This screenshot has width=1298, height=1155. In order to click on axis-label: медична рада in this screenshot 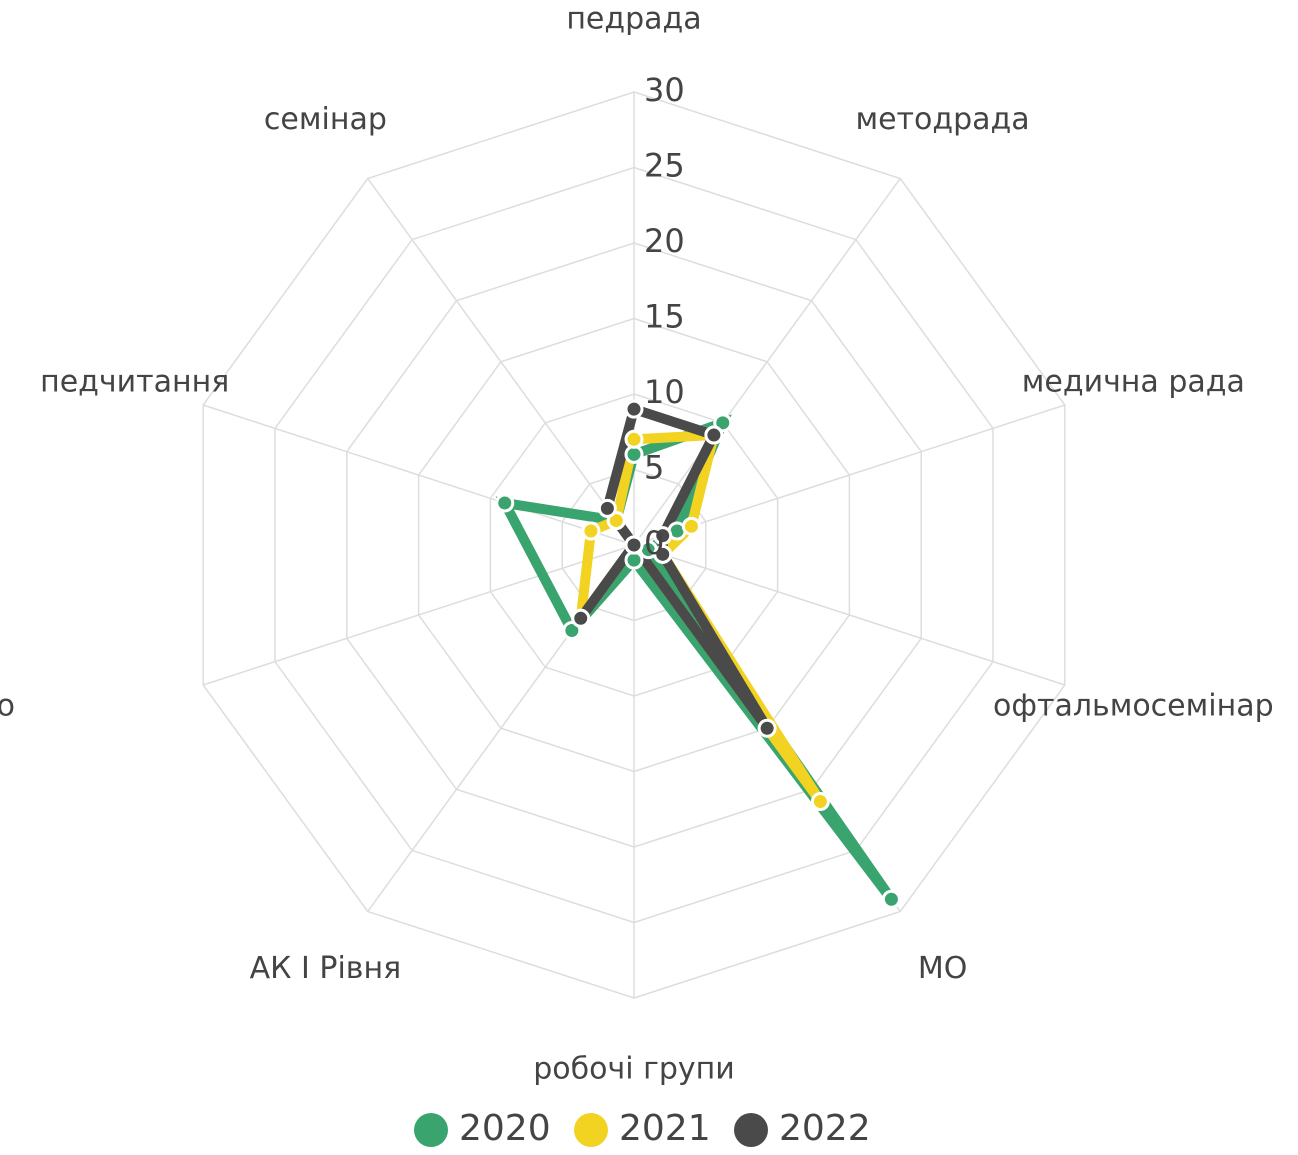, I will do `click(1133, 381)`.